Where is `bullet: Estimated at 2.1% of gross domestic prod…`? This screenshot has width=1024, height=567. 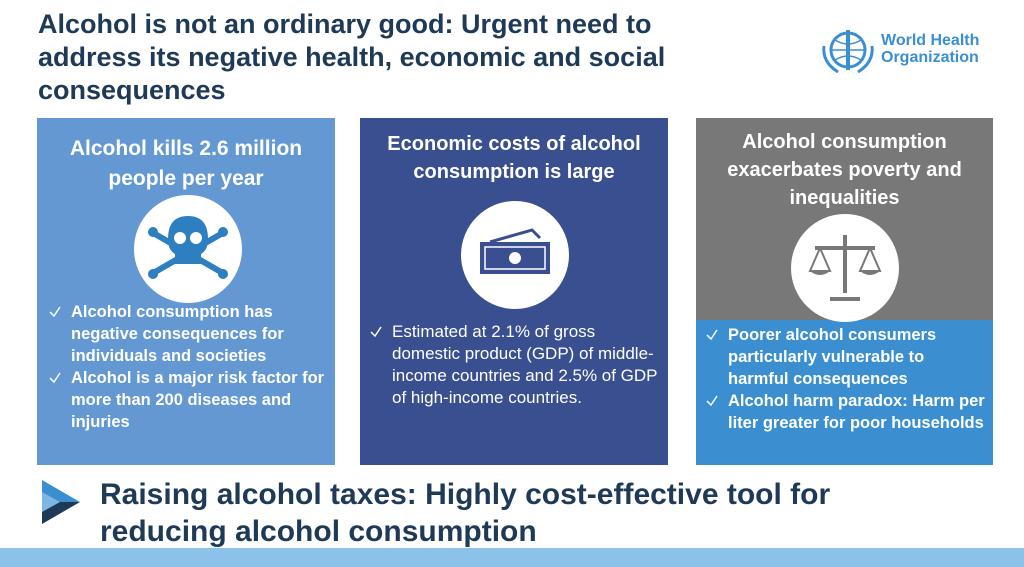 bullet: Estimated at 2.1% of gross domestic prod… is located at coordinates (515, 365).